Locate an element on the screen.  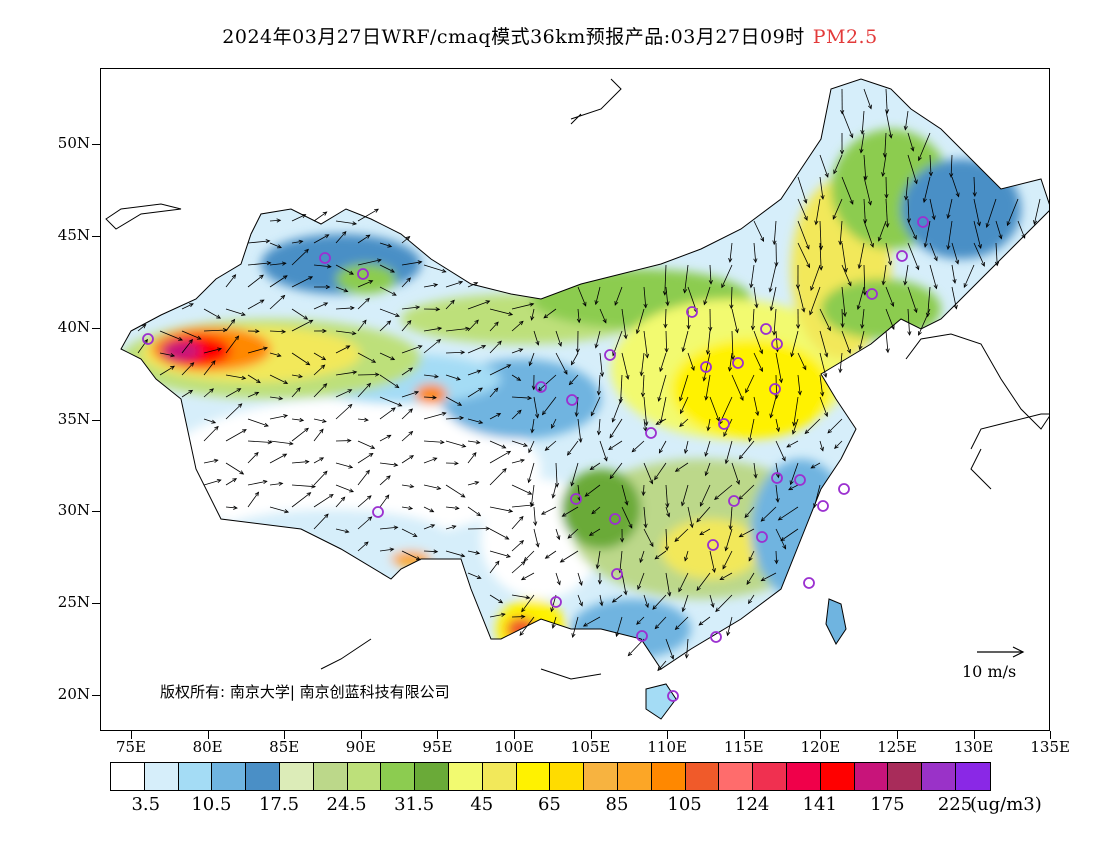
city-marker-nanning is located at coordinates (642, 636).